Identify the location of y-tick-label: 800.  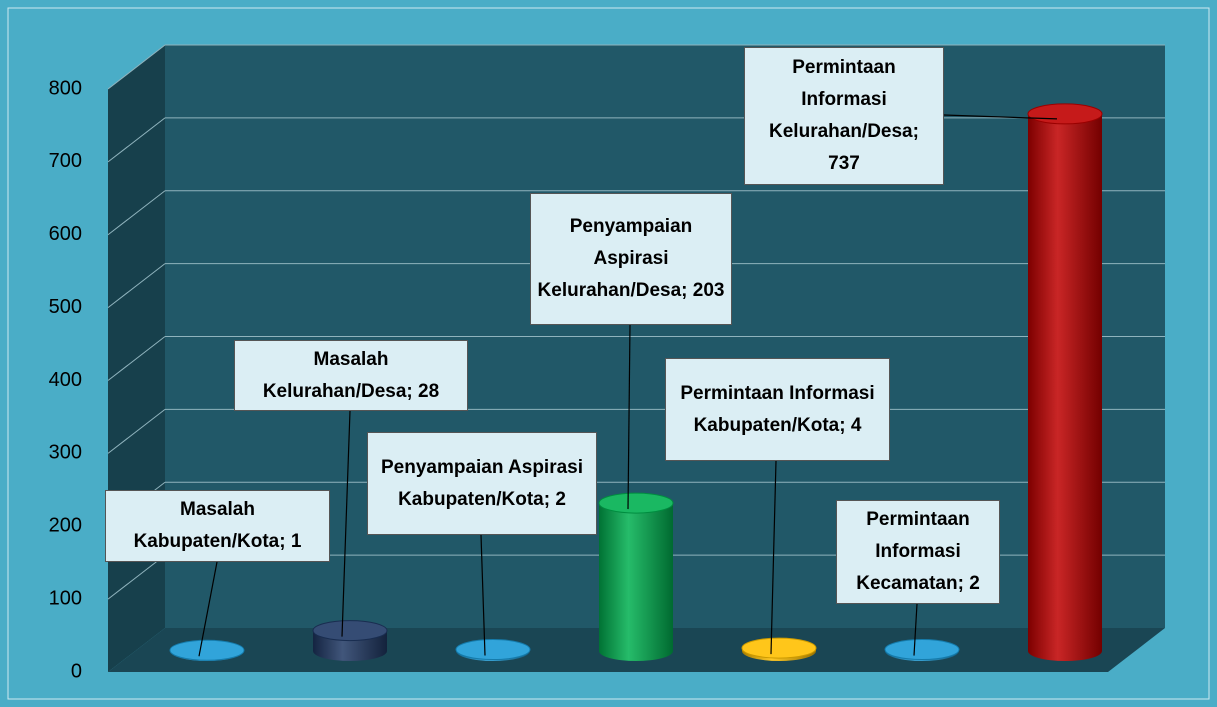
(65, 88).